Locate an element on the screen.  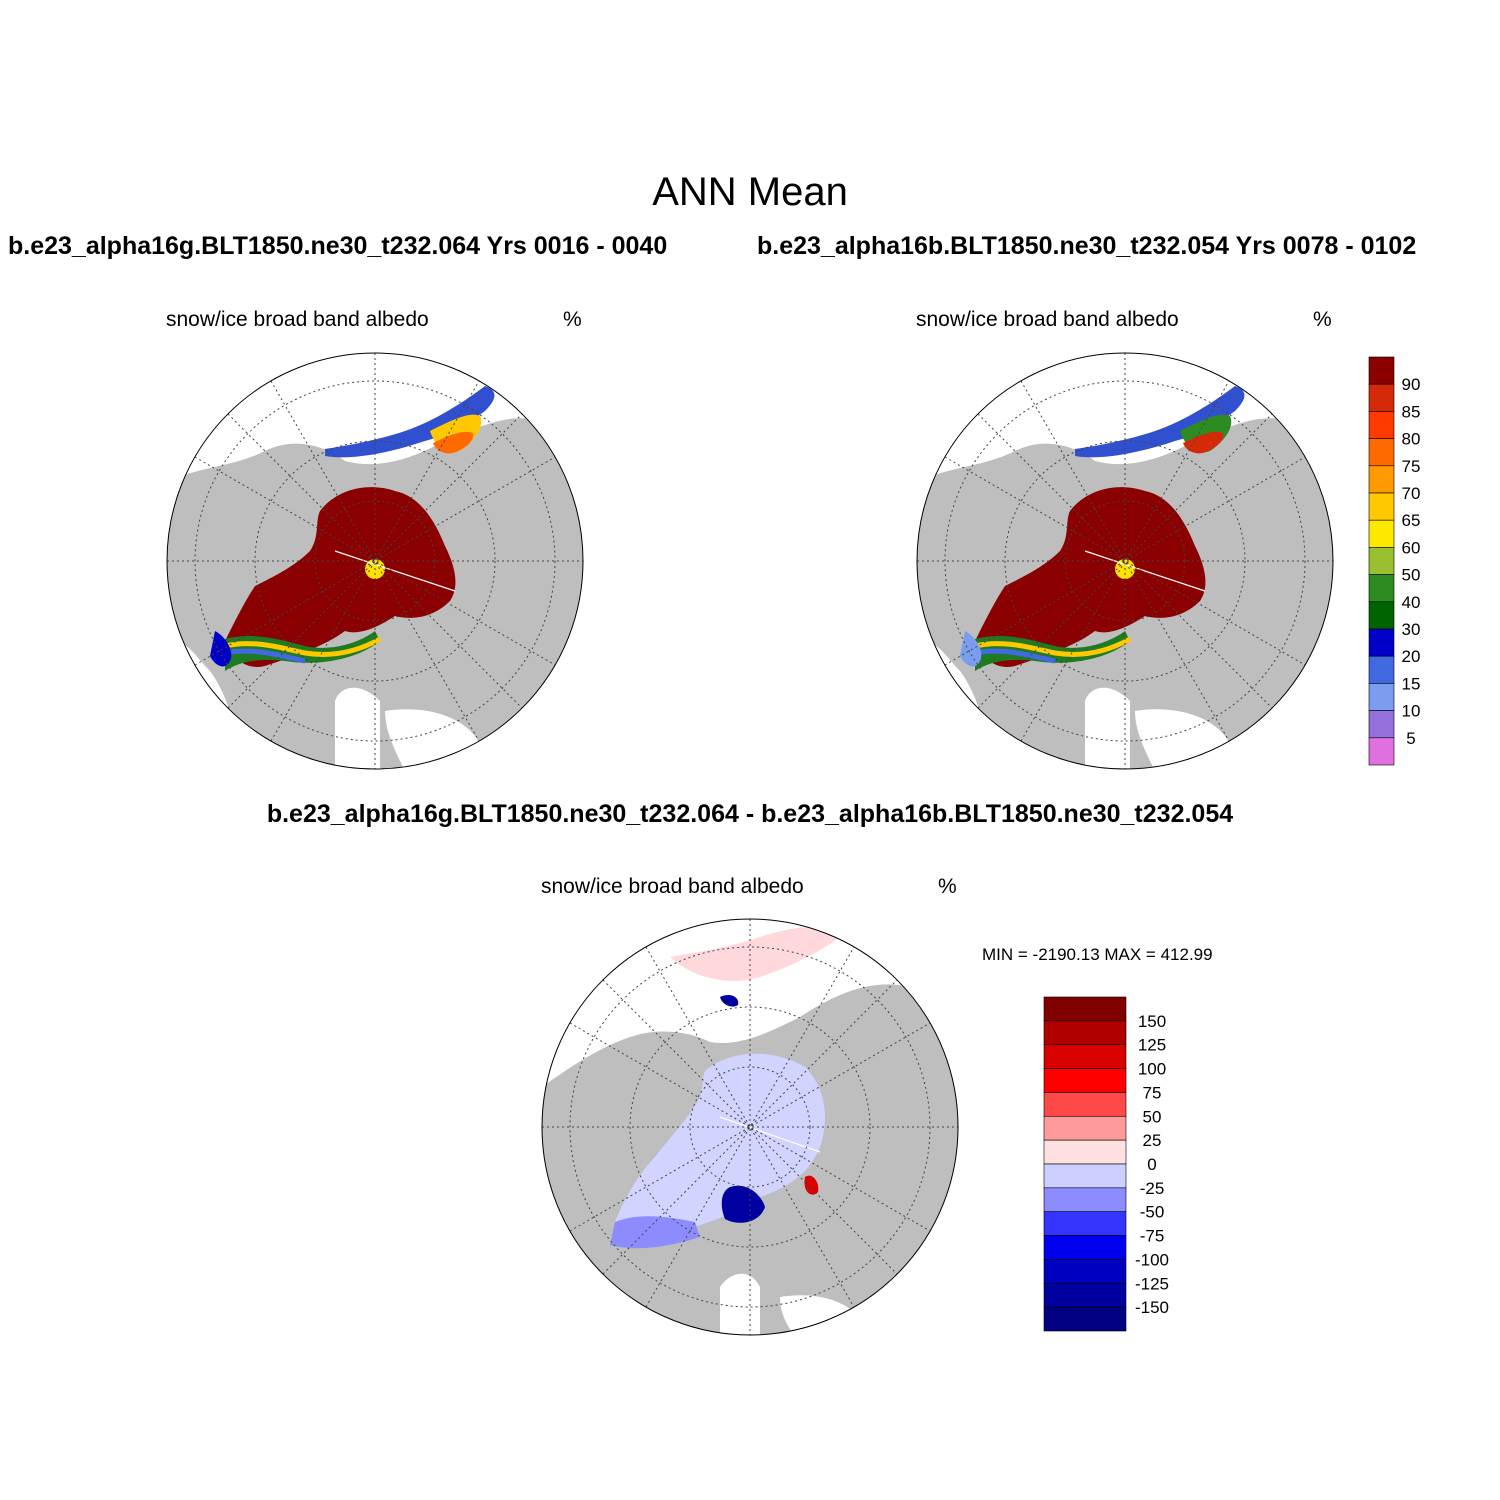
colorbar-absolute-tick-label: 10 is located at coordinates (1411, 711).